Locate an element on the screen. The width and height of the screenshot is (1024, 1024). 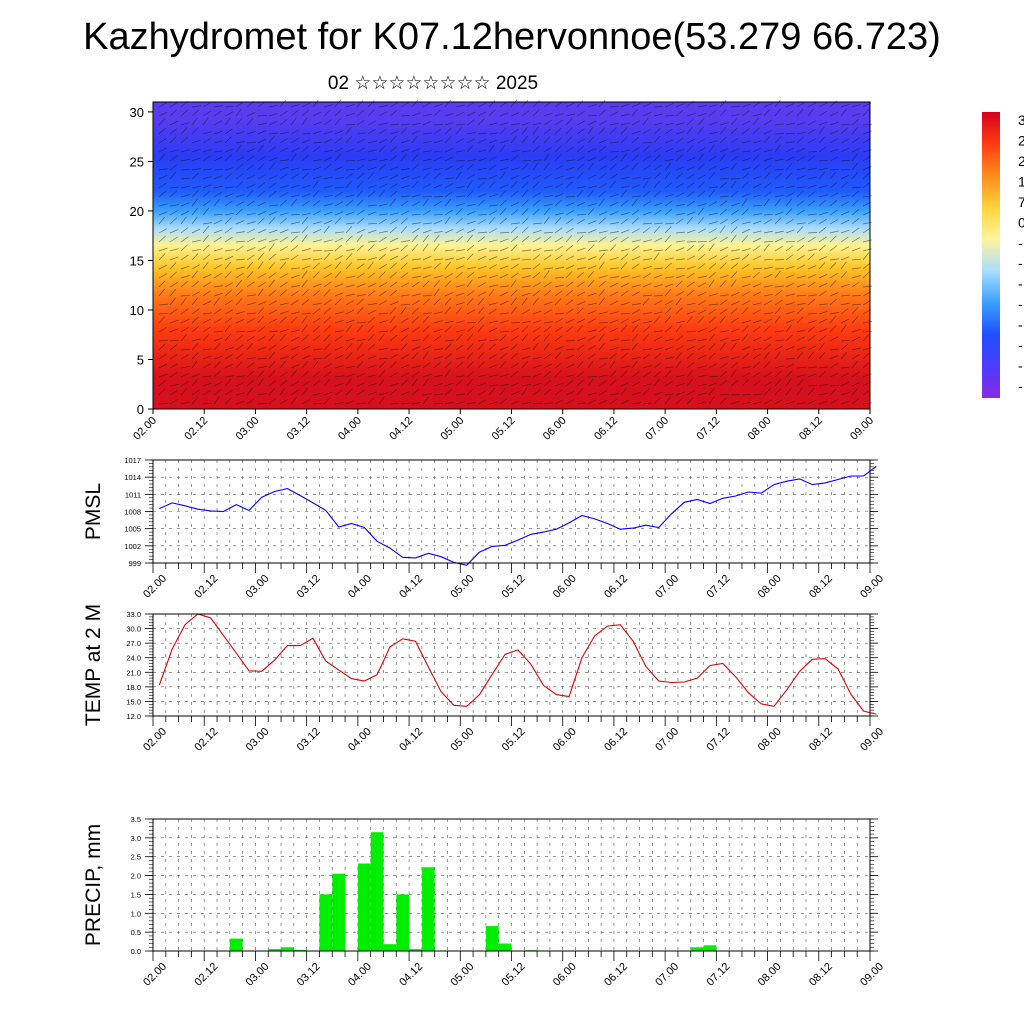
x-tick-label: 02.00 is located at coordinates (155, 740).